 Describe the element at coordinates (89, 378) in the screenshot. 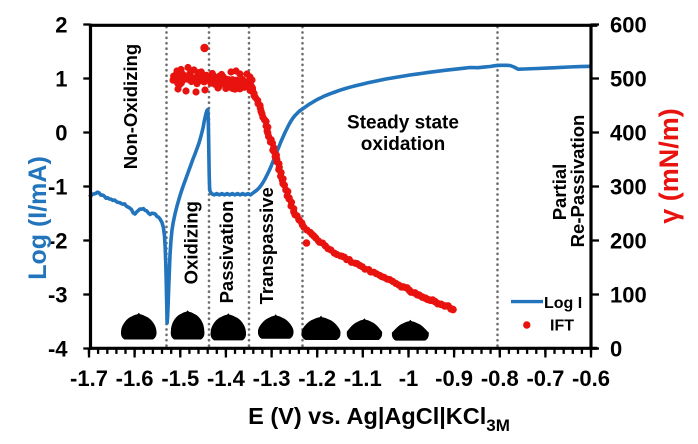

I see `svg-text: -1.7` at that location.